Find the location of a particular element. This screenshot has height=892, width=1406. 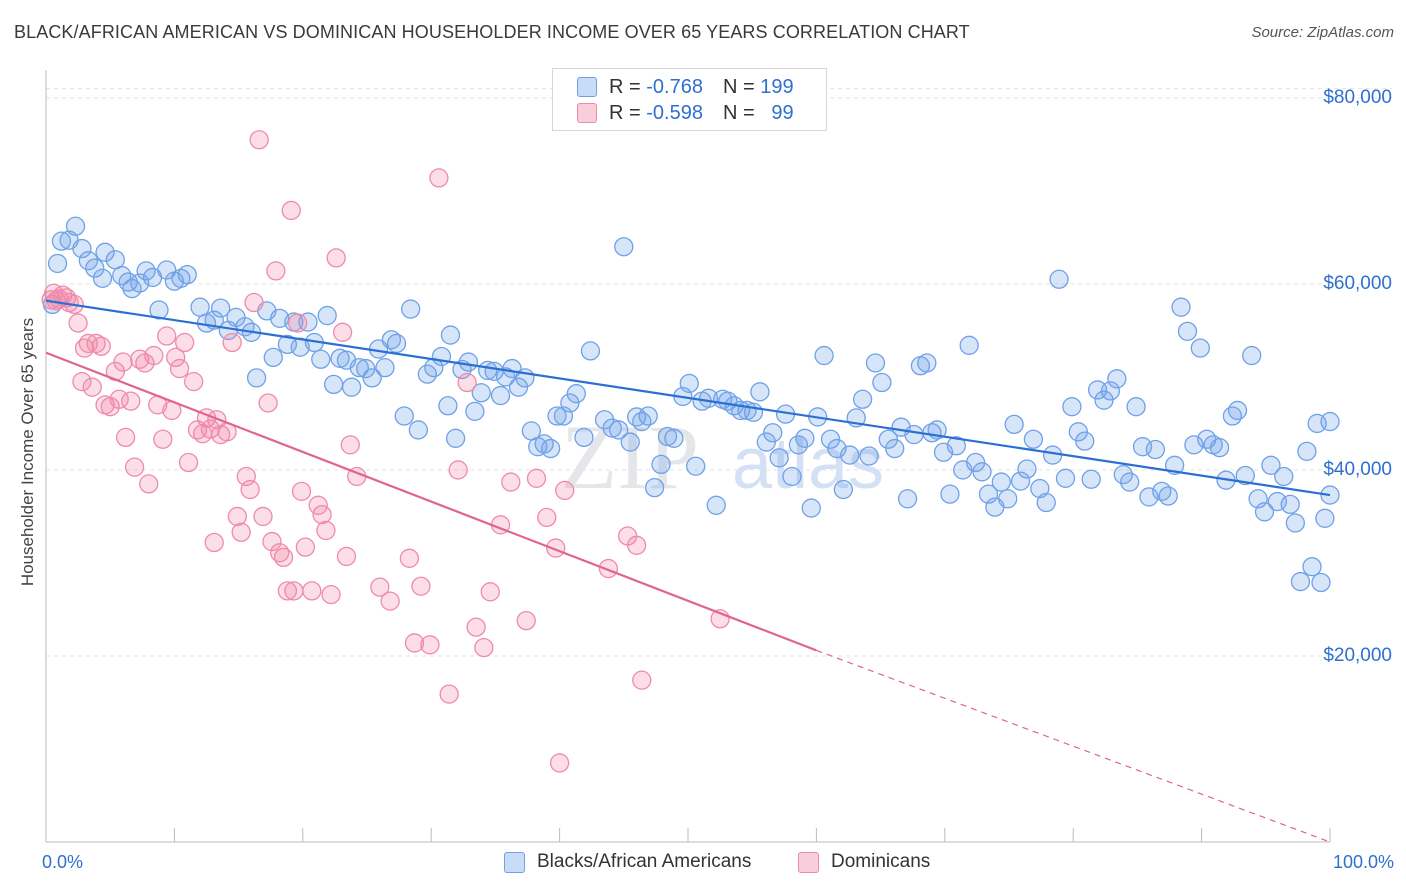

y-tick-label: $20,000 is located at coordinates (1357, 655).